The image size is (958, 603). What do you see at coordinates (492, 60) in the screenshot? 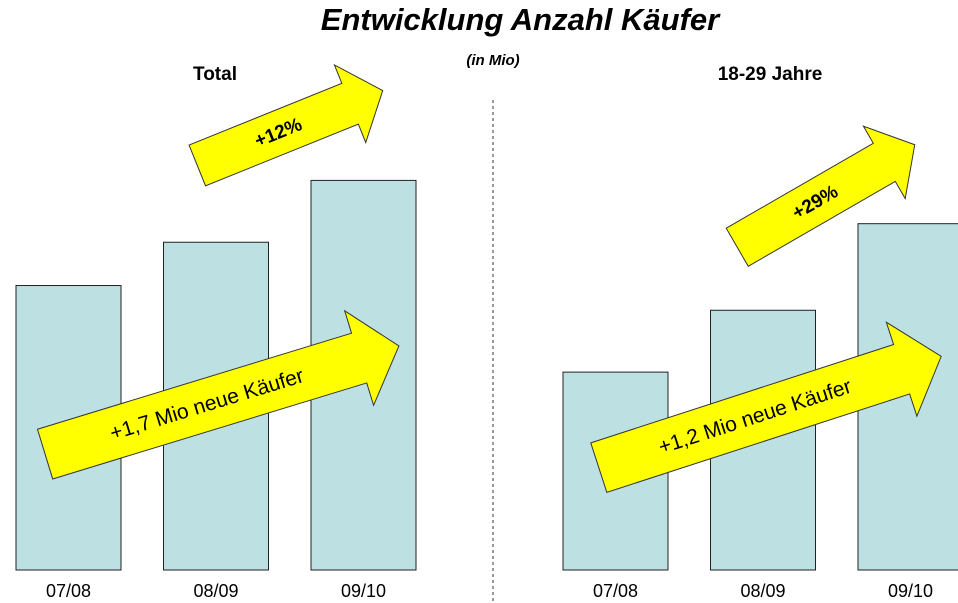
I see `chart-subtitle: (in Mio)` at bounding box center [492, 60].